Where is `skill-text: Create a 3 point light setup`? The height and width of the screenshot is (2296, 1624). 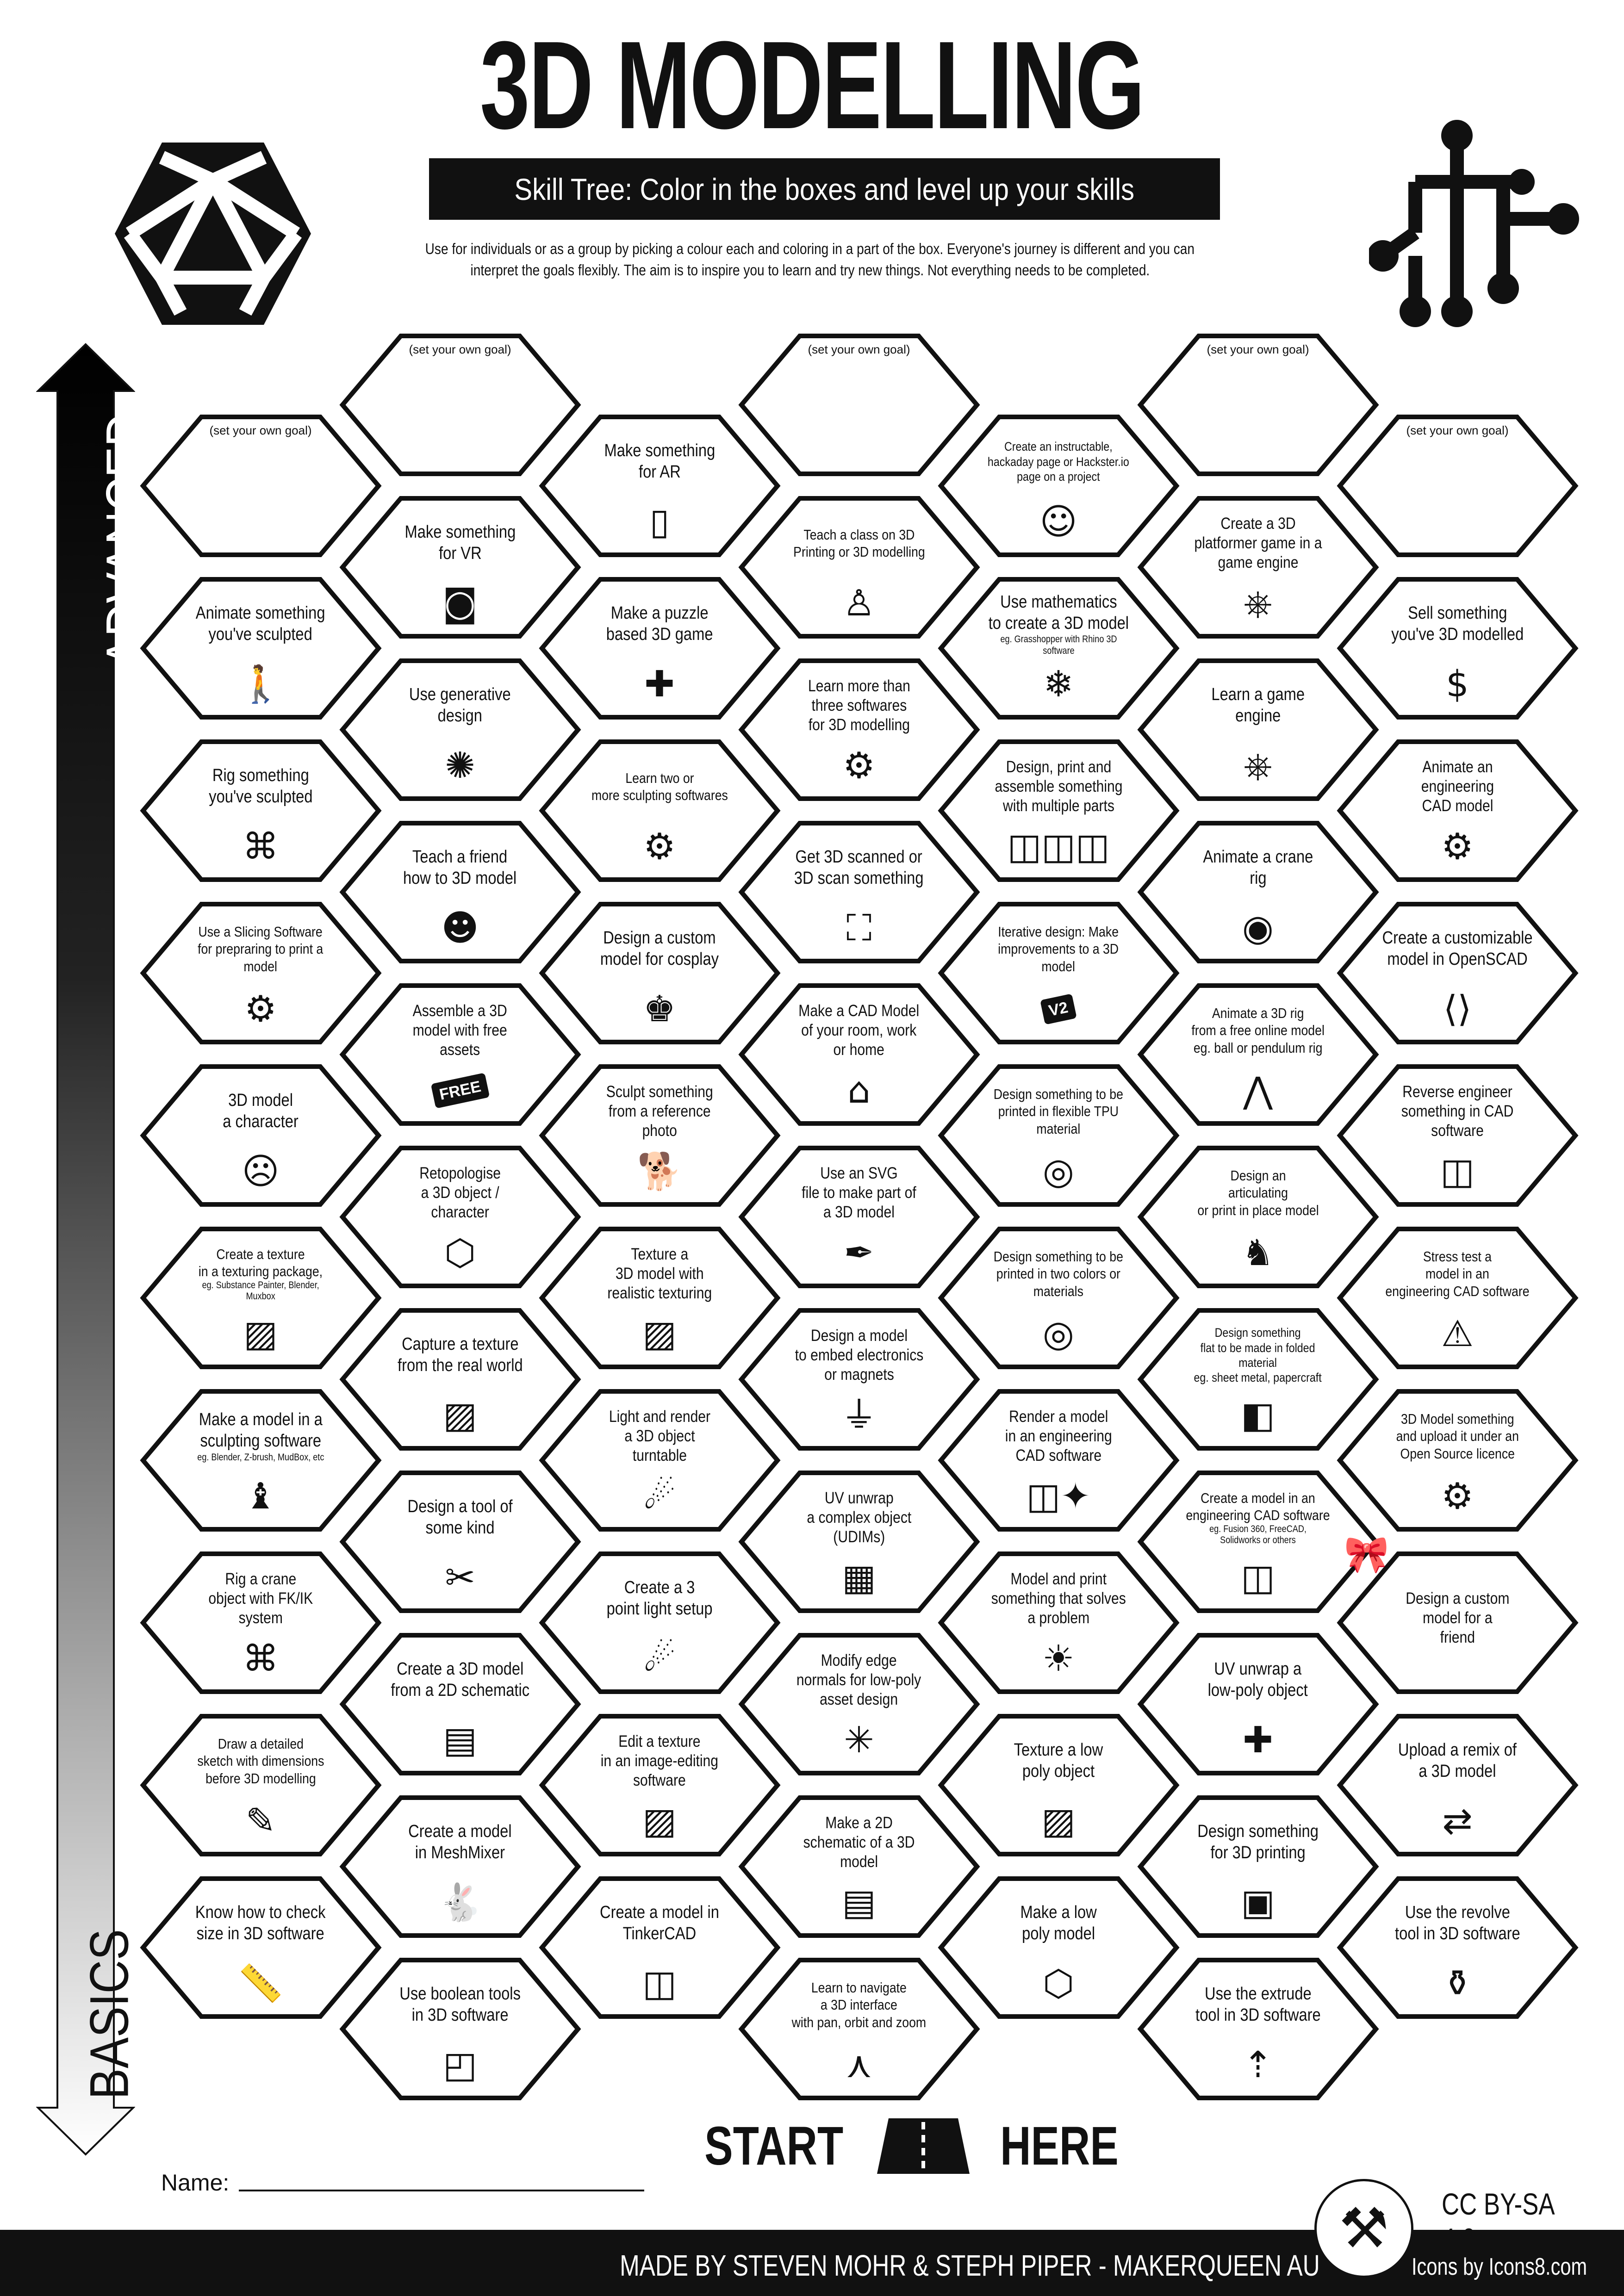 skill-text: Create a 3 point light setup is located at coordinates (659, 1599).